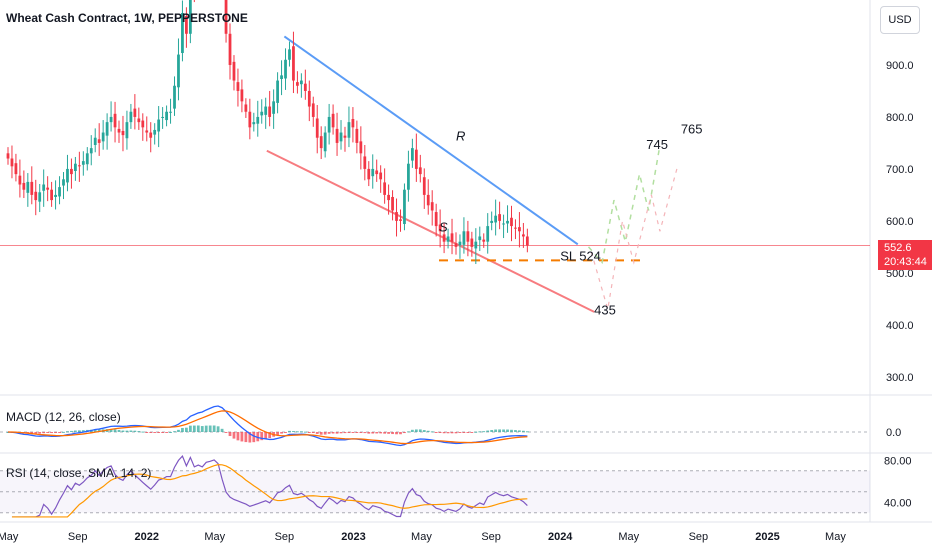 The height and width of the screenshot is (550, 932). I want to click on currency-selector: USD, so click(900, 20).